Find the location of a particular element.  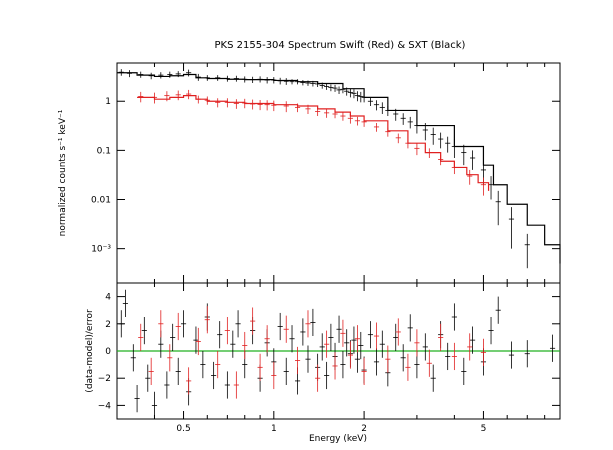

residuals-ytick-label: 0 is located at coordinates (108, 352).